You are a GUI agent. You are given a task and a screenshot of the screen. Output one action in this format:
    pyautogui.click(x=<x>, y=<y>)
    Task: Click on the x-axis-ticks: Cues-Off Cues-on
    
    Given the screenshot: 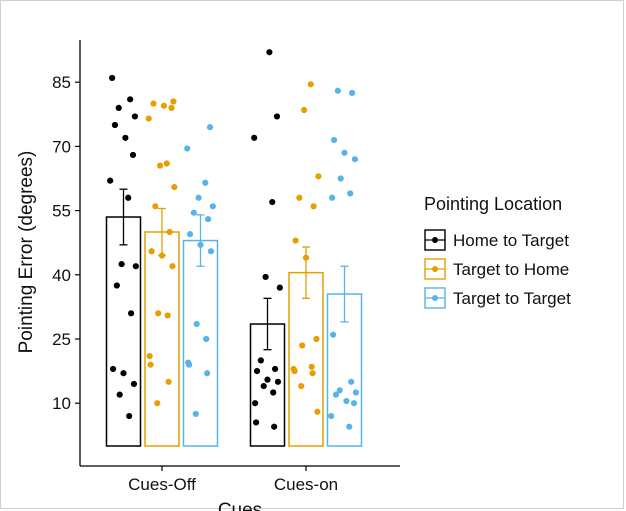 What is the action you would take?
    pyautogui.click(x=233, y=480)
    